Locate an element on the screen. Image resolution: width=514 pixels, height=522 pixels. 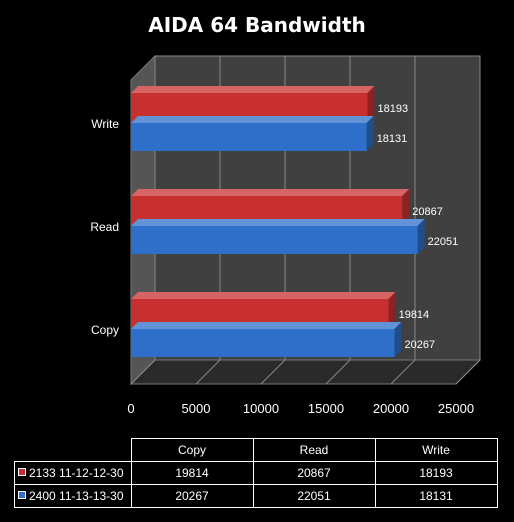
floor is located at coordinates (305, 372).